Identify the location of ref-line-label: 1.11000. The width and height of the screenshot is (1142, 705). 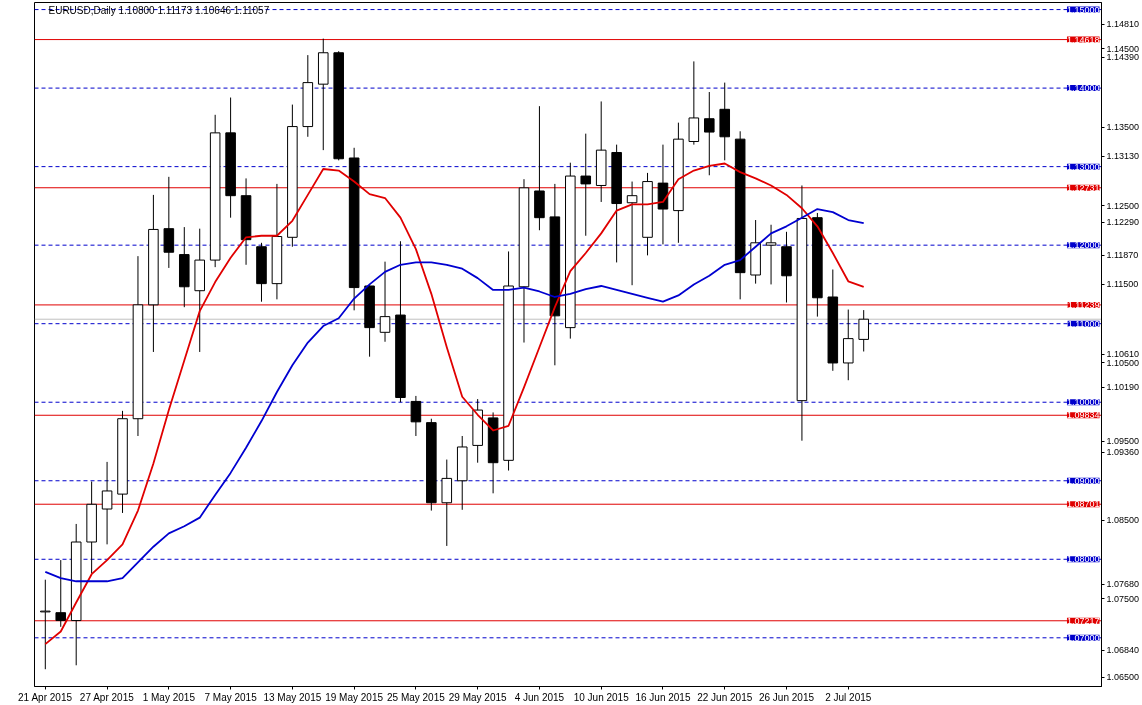
(1083, 323).